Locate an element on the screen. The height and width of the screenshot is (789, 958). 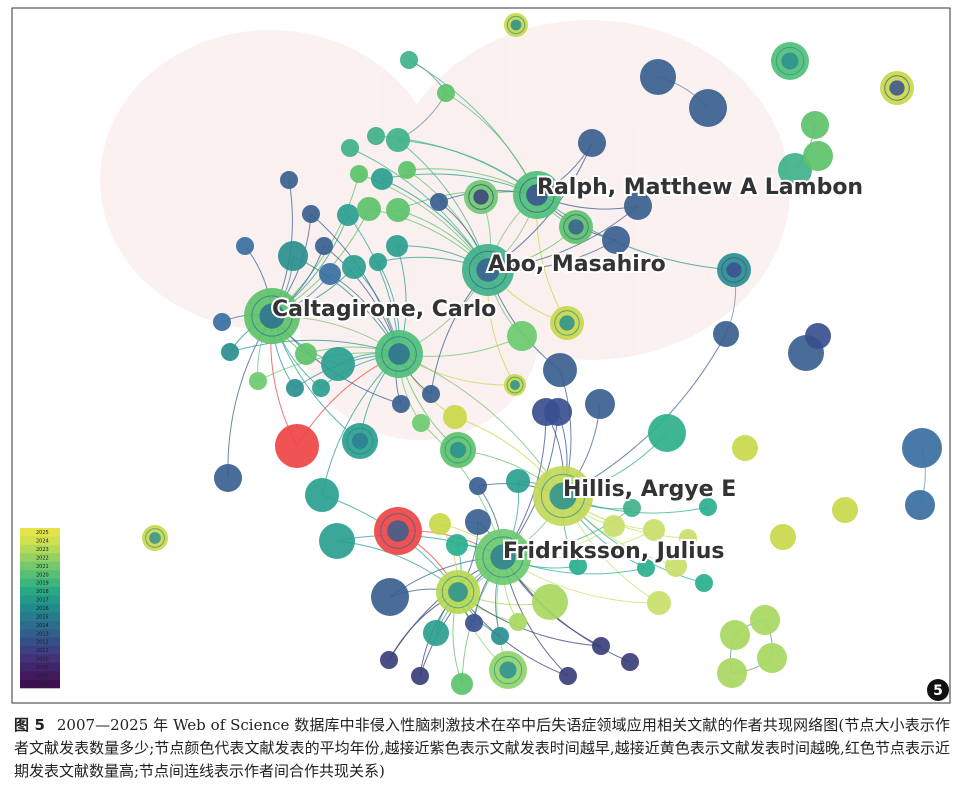
legend-label: 2012 is located at coordinates (42, 643).